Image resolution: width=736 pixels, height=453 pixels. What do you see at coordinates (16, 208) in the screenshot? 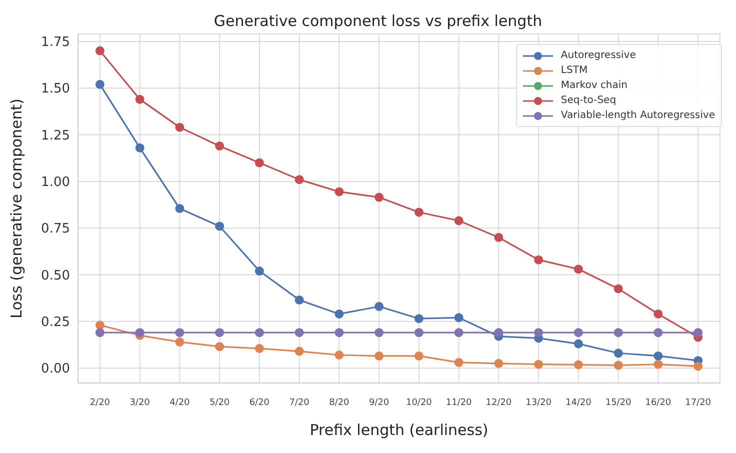
I see `y-axis-title: Loss (generative component)` at bounding box center [16, 208].